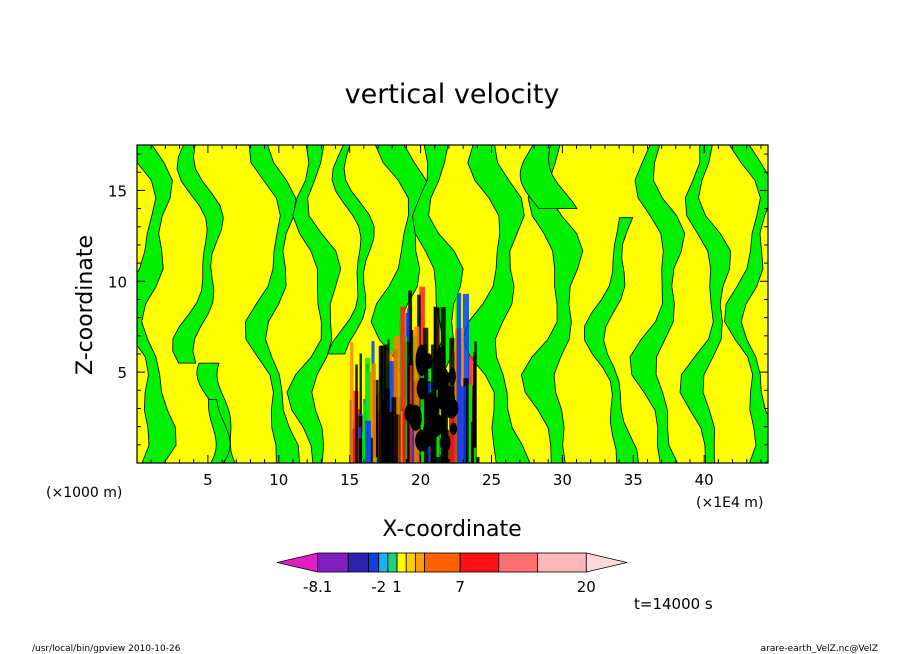 Image resolution: width=904 pixels, height=654 pixels. Describe the element at coordinates (452, 574) in the screenshot. I see `colorbar: -8.1 -2 1 7 20` at that location.